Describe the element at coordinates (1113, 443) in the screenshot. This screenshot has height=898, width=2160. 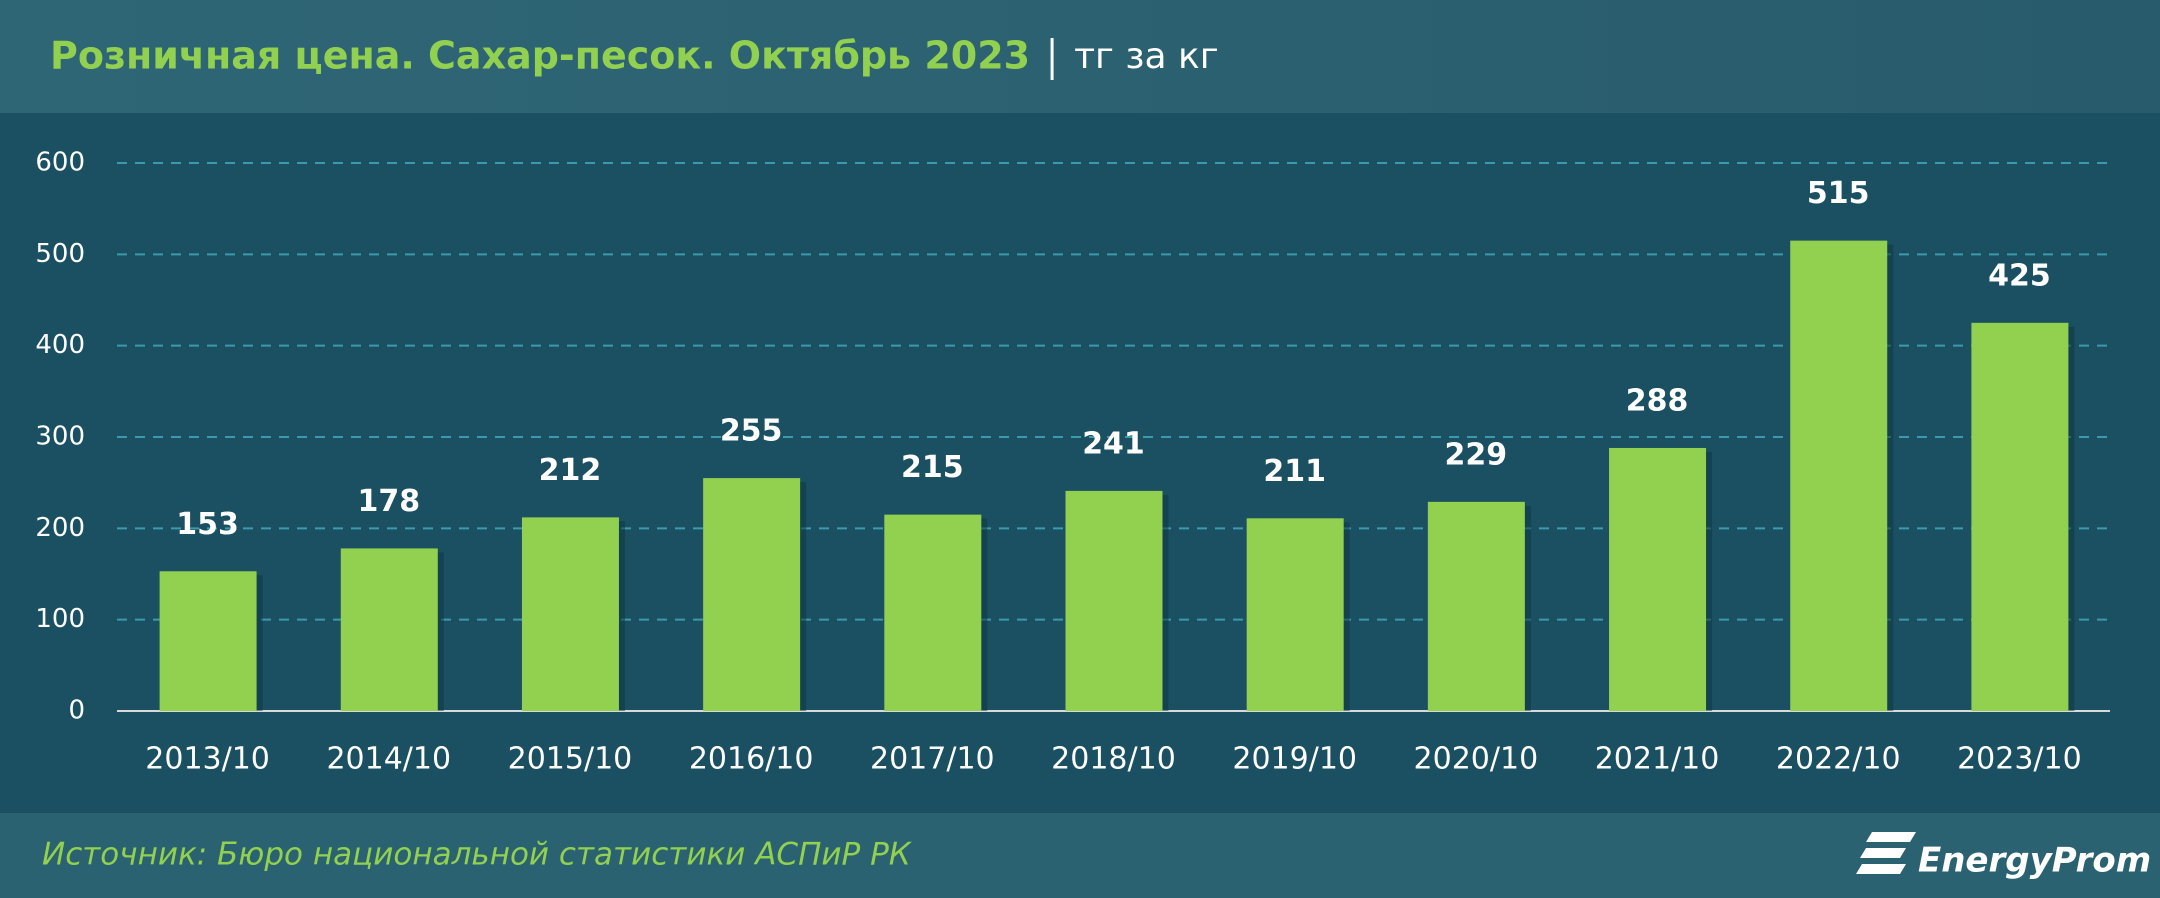
I see `value-label: 241` at that location.